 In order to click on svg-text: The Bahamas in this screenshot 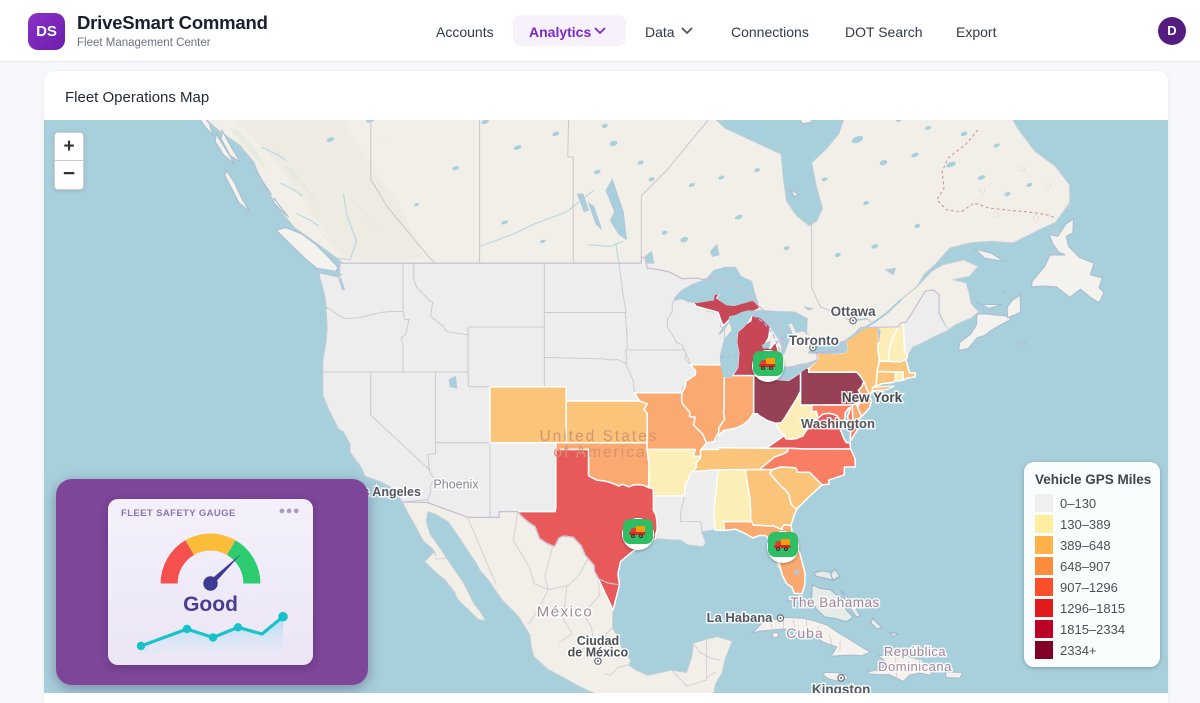, I will do `click(835, 602)`.